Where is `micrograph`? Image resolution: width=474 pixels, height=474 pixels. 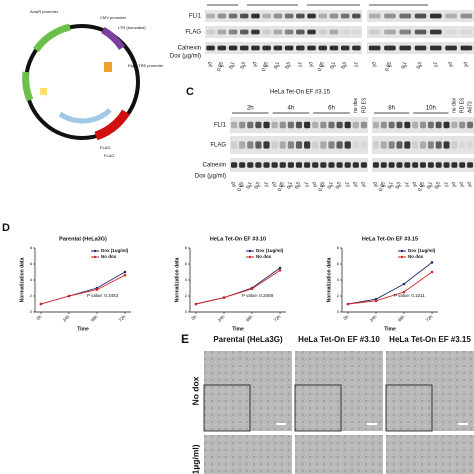
micrograph is located at coordinates (339, 454).